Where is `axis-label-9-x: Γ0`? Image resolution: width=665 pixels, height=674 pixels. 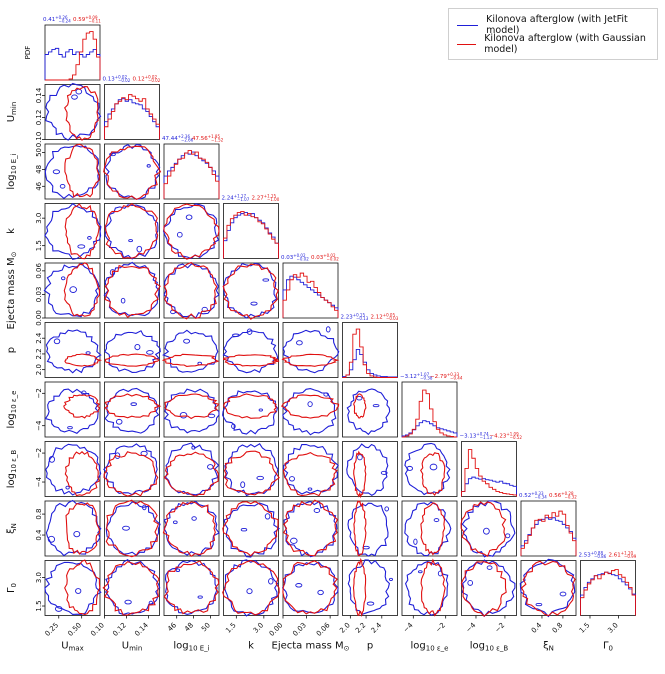
axis-label-9-x: Γ0 is located at coordinates (608, 647).